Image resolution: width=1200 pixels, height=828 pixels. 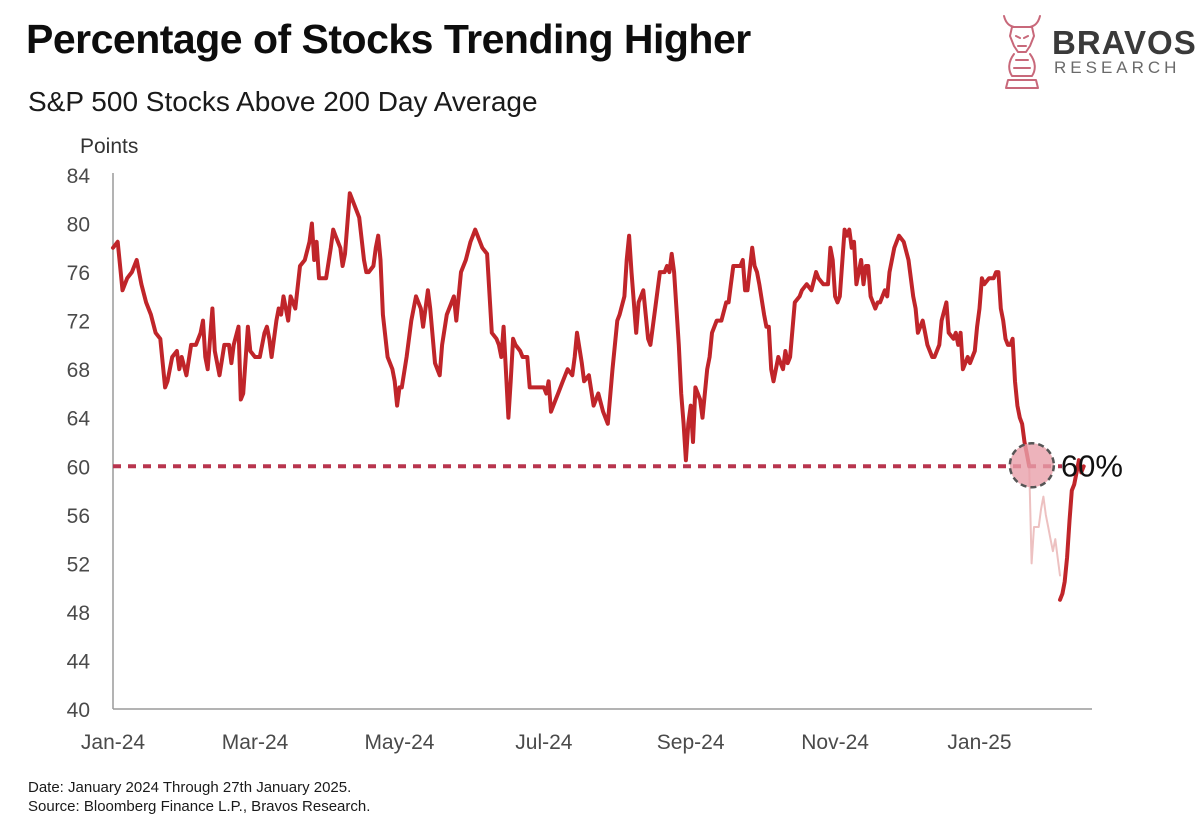 I want to click on x-tick-label: Jan-24, so click(x=113, y=742).